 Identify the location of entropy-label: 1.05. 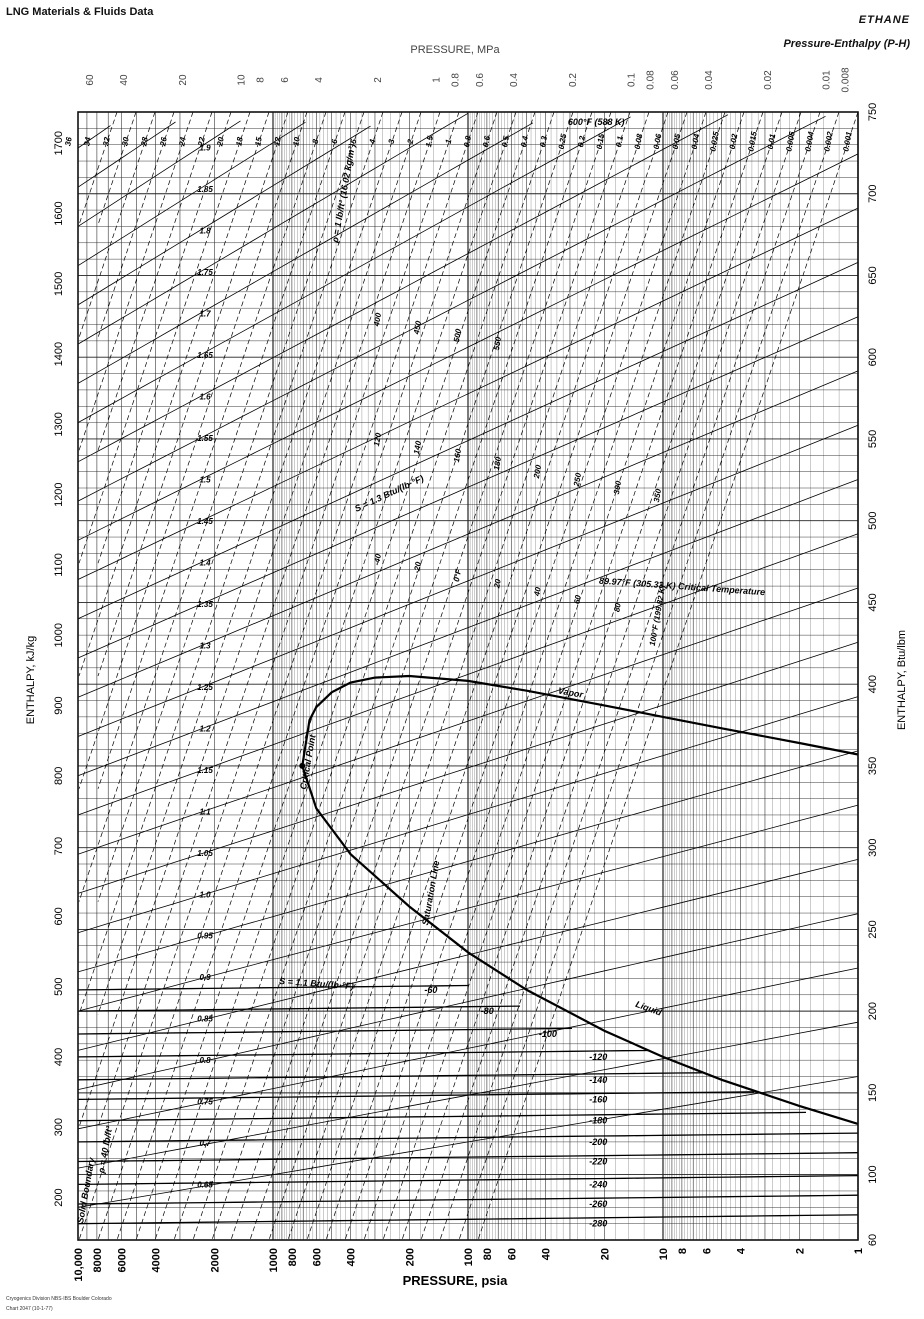
(205, 853).